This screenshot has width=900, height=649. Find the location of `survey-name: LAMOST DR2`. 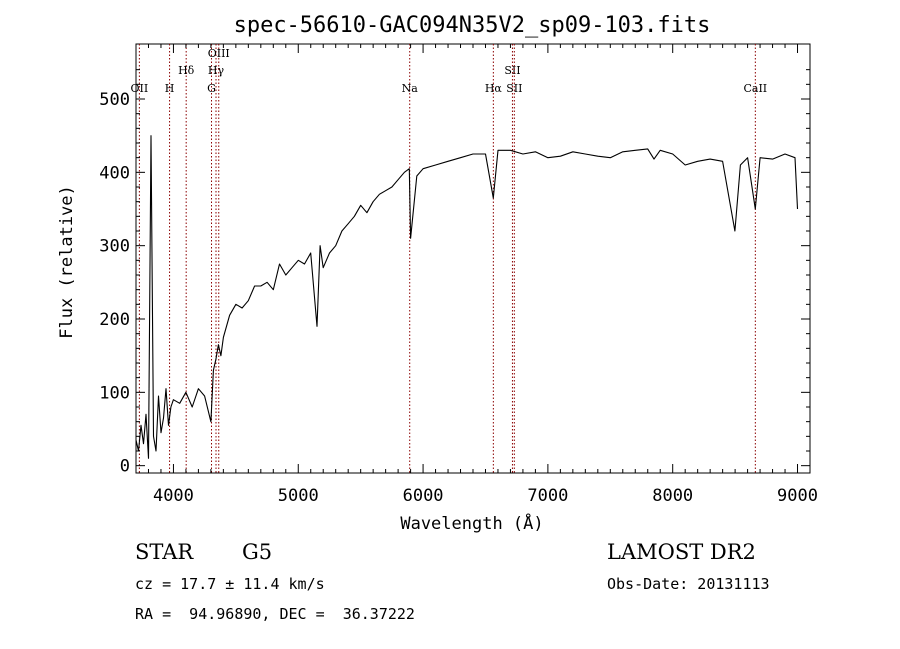

survey-name: LAMOST DR2 is located at coordinates (681, 552).